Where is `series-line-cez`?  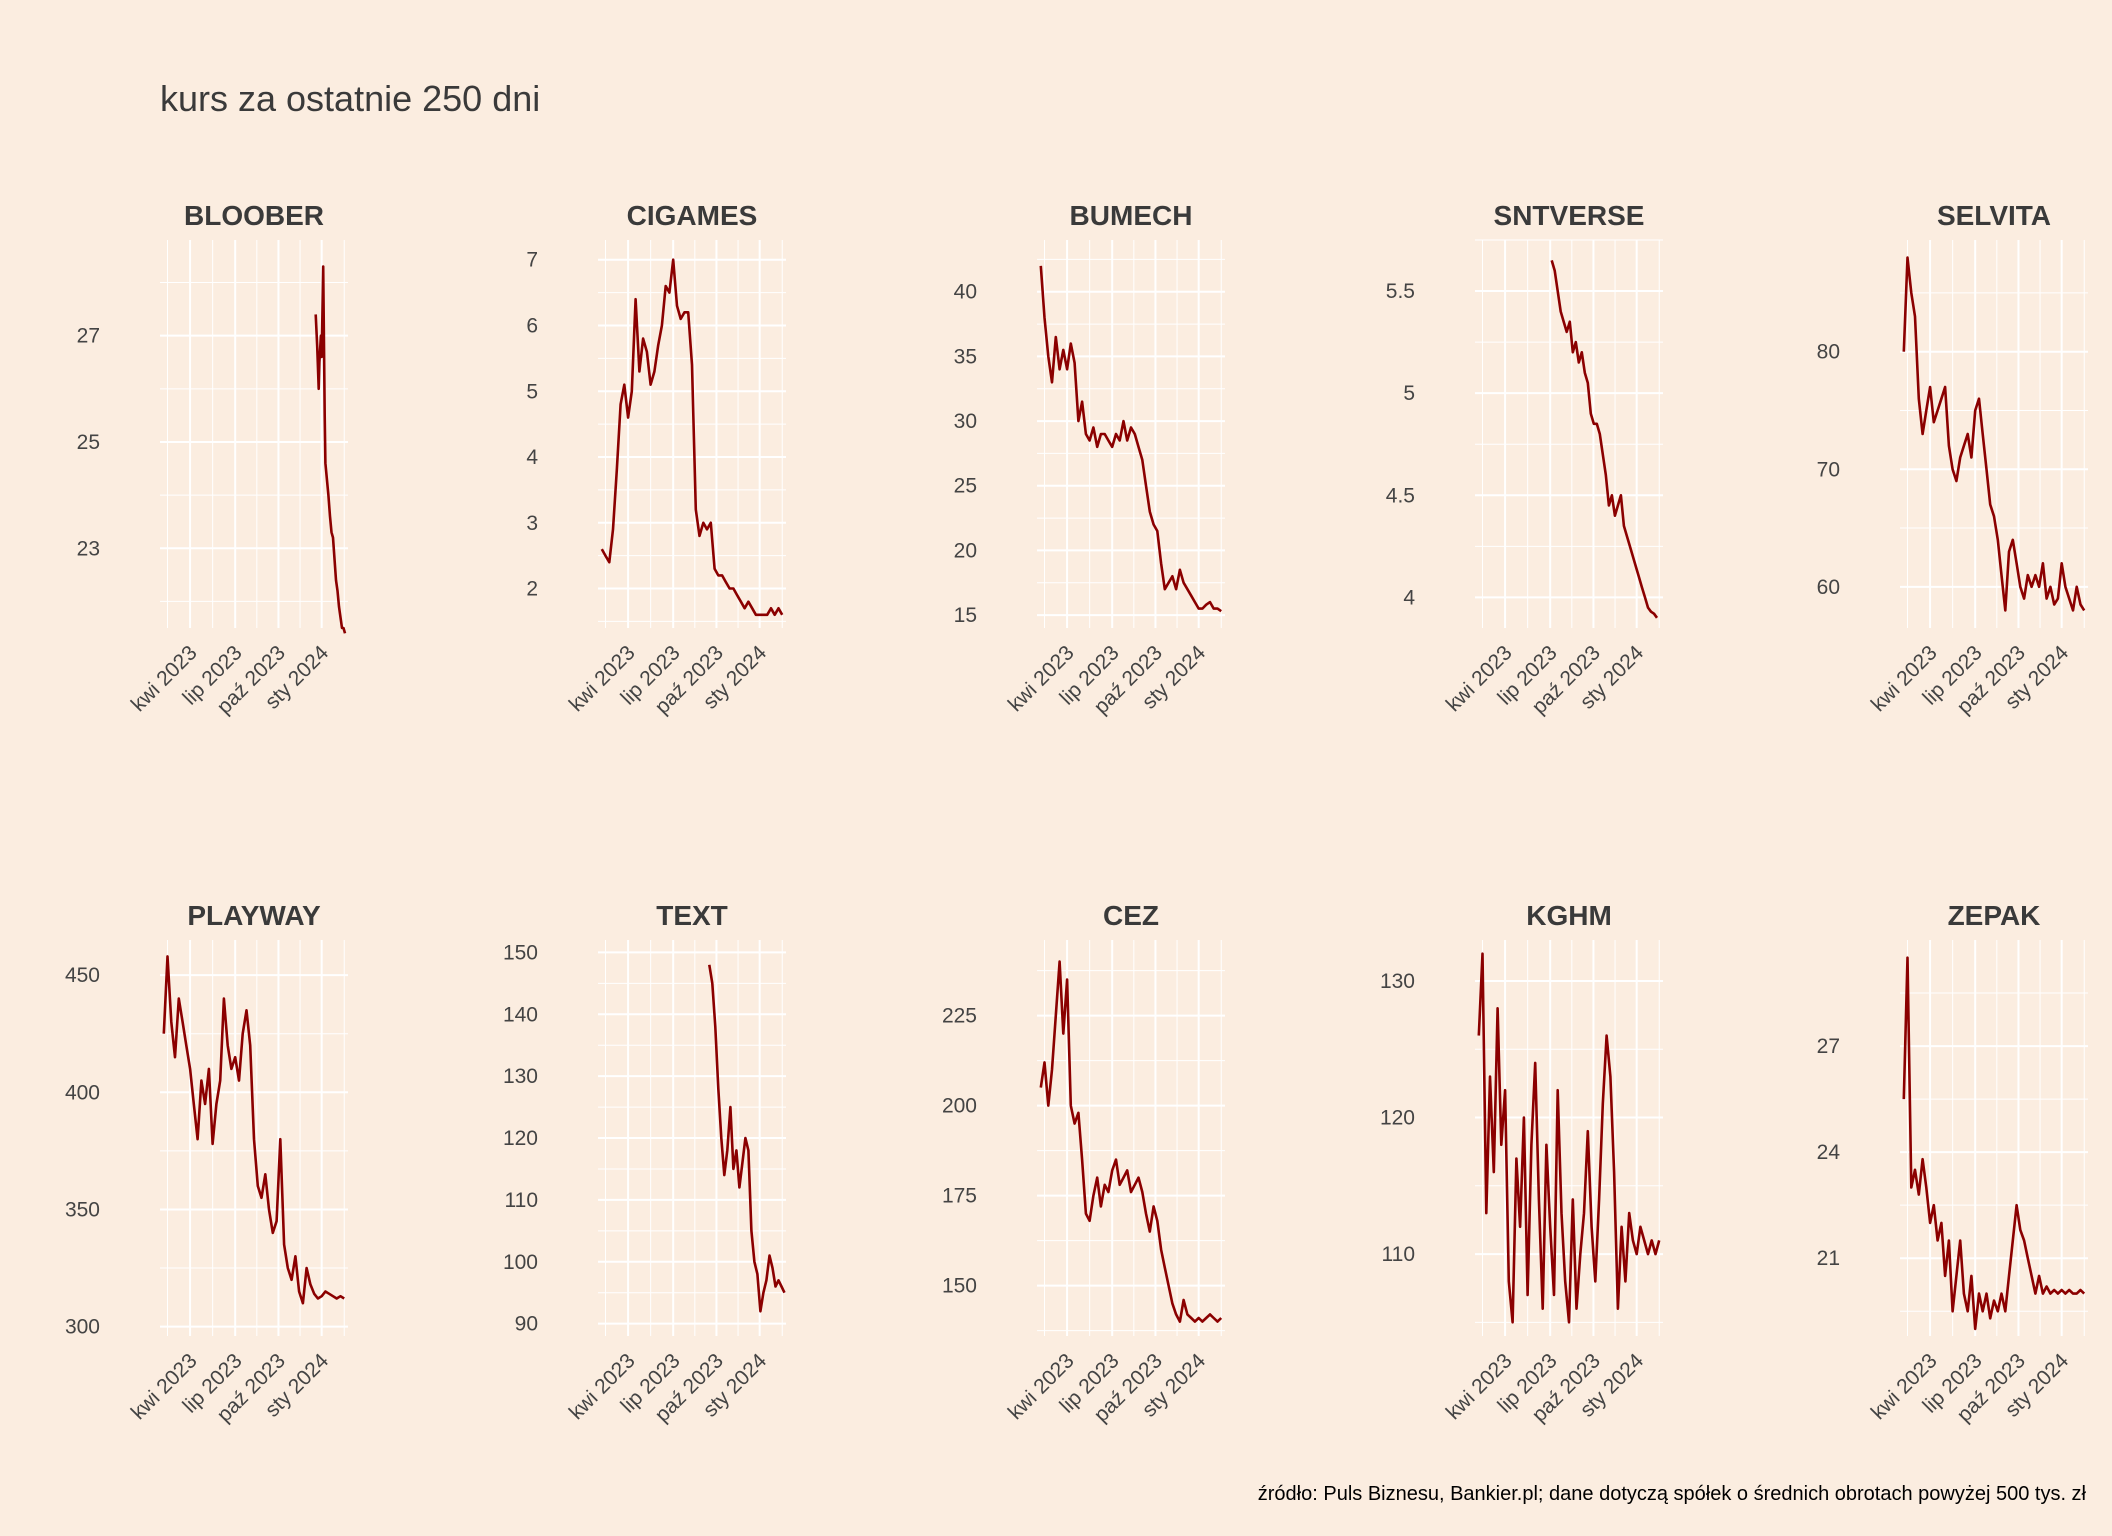
series-line-cez is located at coordinates (1131, 1141).